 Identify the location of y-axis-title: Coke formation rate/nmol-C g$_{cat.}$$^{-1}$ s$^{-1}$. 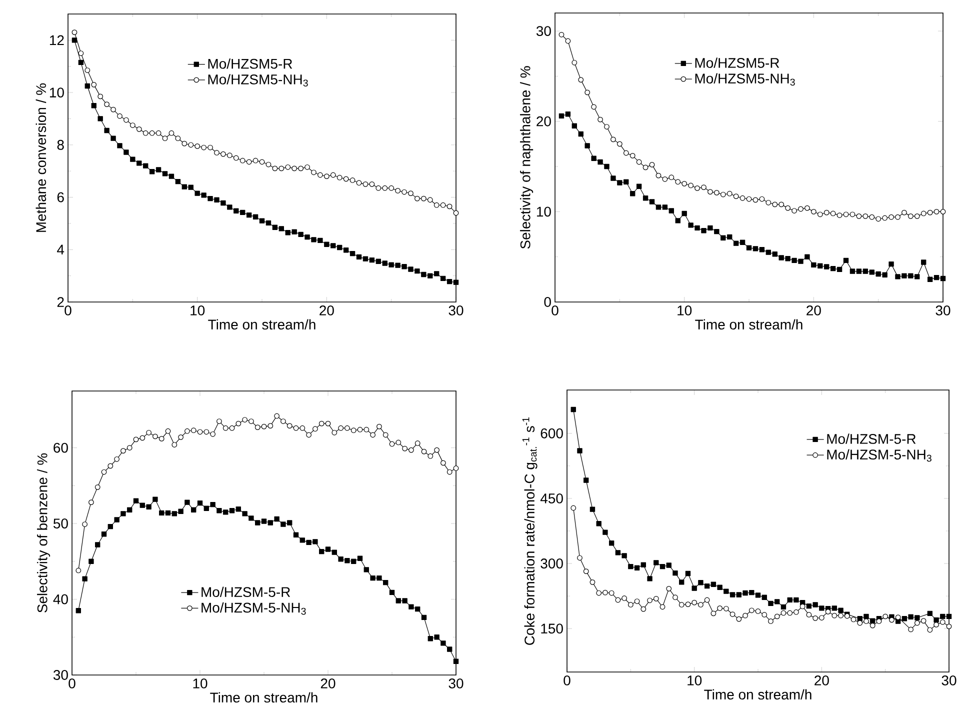
(530, 531).